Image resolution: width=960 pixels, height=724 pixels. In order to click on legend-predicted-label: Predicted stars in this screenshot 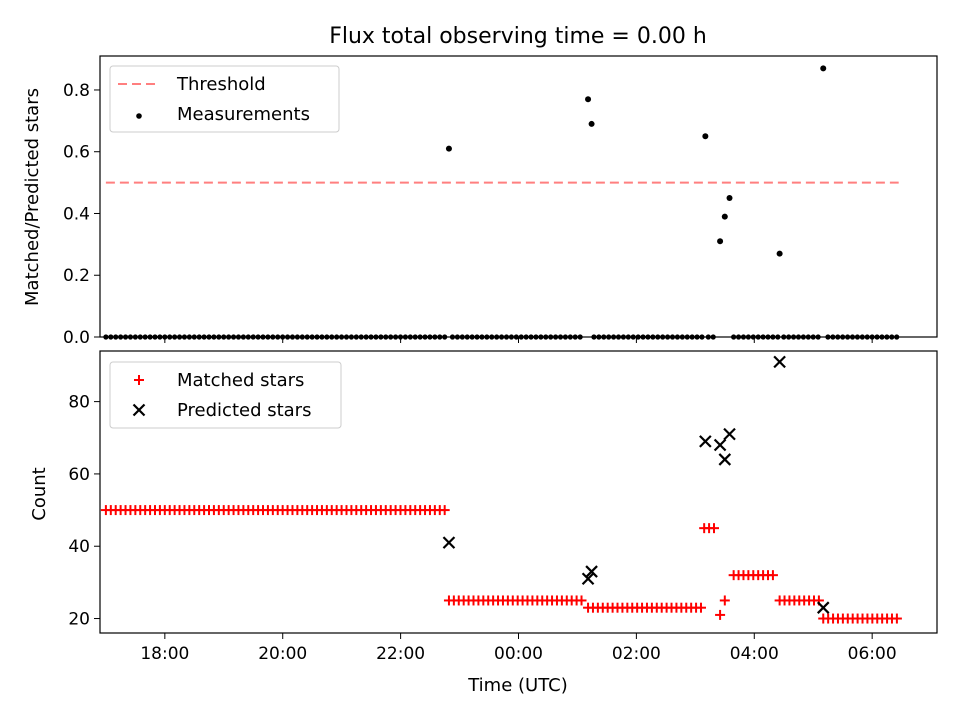, I will do `click(244, 410)`.